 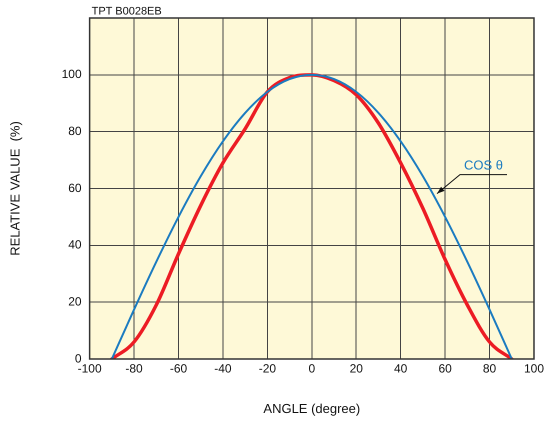 I want to click on x-tick-label: 40, so click(x=401, y=369).